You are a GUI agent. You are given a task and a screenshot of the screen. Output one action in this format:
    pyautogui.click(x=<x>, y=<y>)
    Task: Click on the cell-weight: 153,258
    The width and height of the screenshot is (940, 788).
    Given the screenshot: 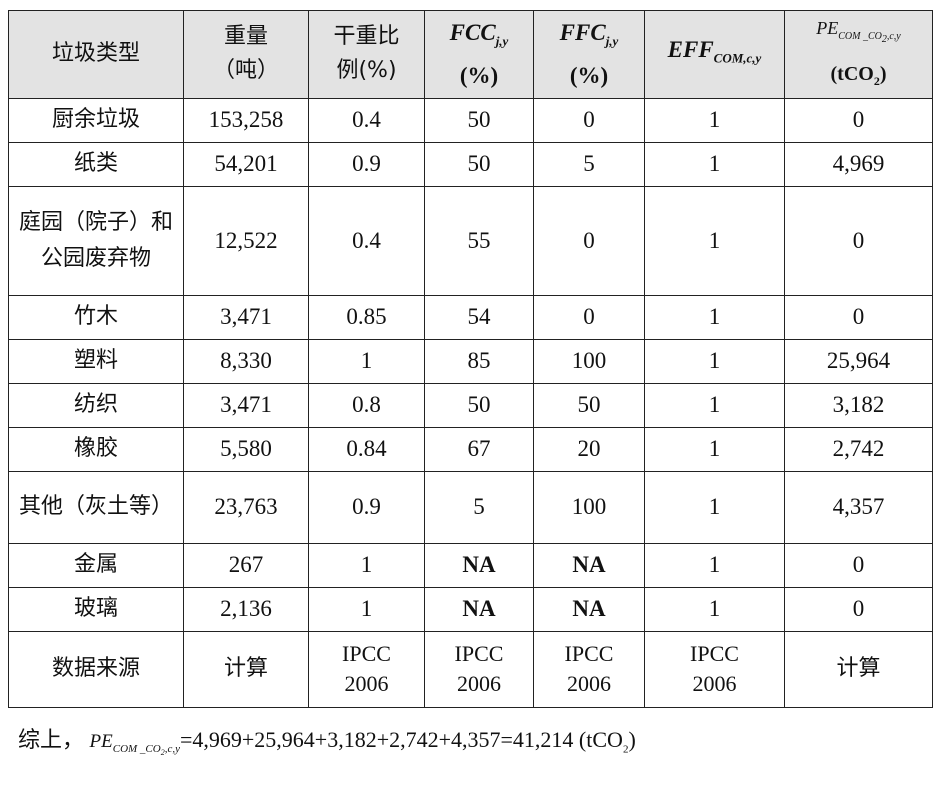 What is the action you would take?
    pyautogui.click(x=246, y=120)
    